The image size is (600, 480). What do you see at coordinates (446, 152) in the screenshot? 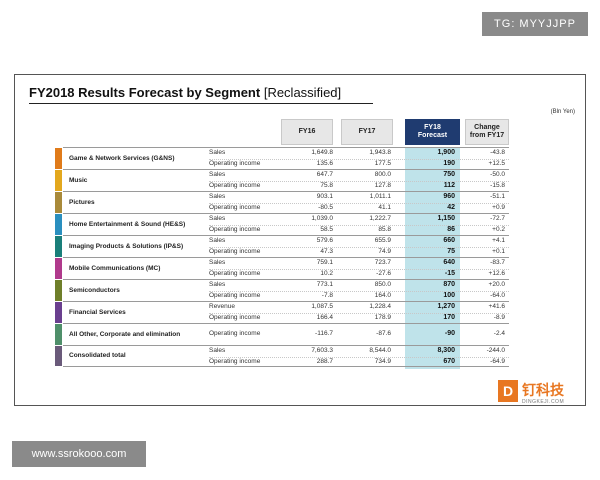
I see `value-fy18-forecast: 1,900` at bounding box center [446, 152].